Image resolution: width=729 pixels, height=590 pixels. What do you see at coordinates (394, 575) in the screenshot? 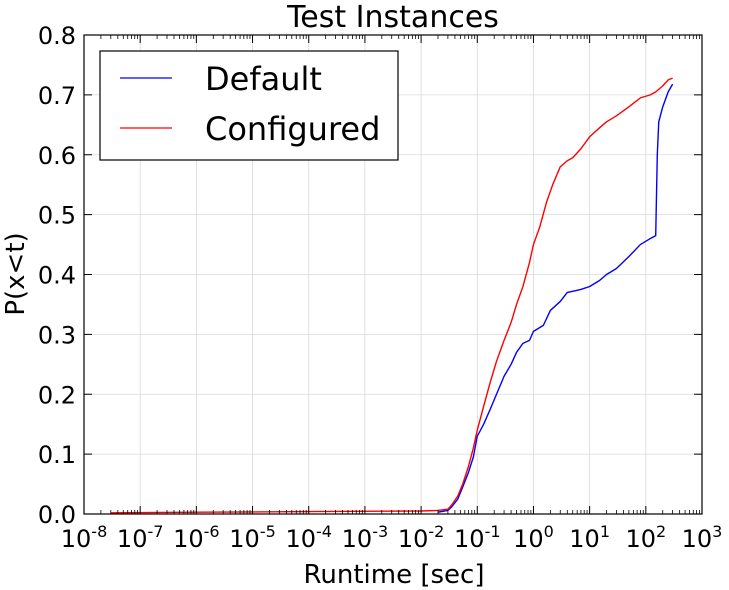
I see `x-axis-title: Runtime [sec]` at bounding box center [394, 575].